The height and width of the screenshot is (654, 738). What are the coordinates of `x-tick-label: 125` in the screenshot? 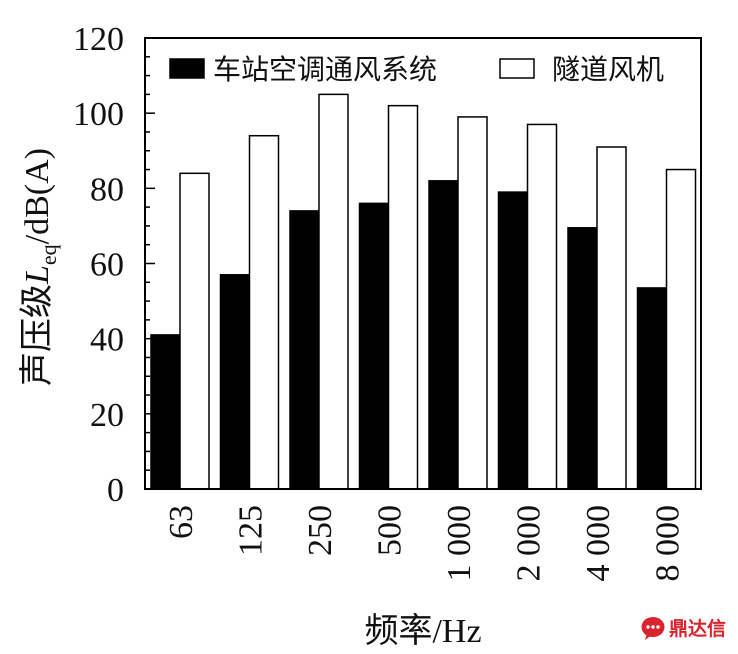 It's located at (251, 530).